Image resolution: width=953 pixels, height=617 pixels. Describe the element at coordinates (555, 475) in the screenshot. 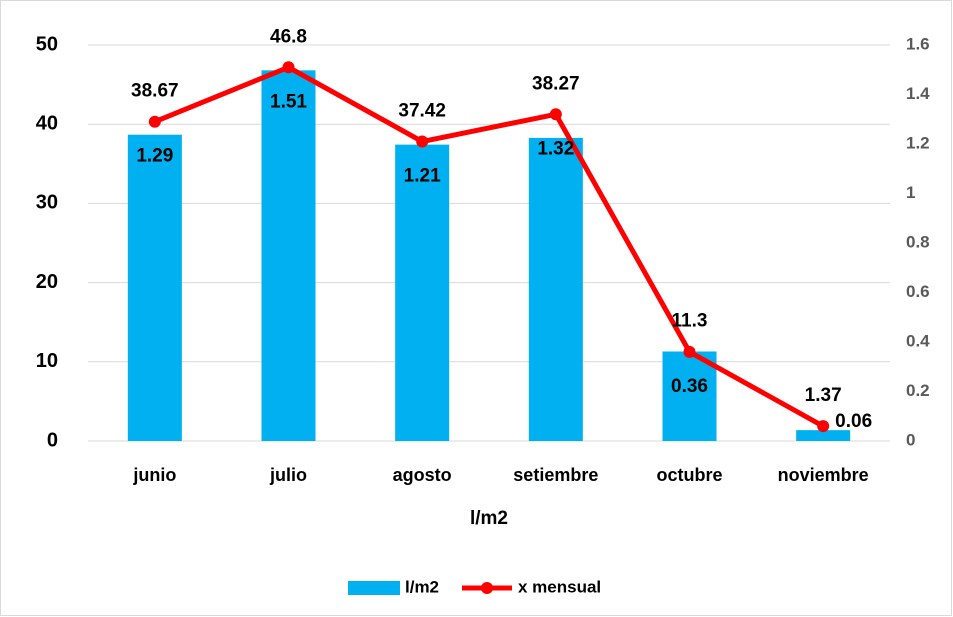

I see `x-tick-label: setiembre` at that location.